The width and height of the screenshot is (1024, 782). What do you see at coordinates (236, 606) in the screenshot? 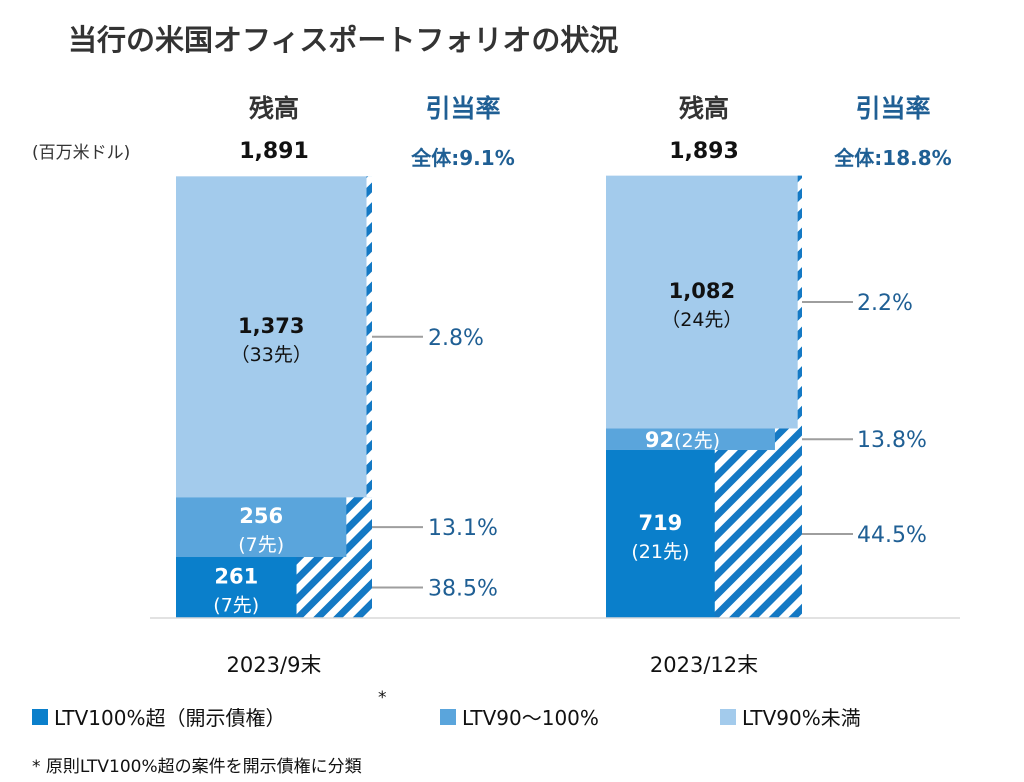
I see `bar-1-seg-1-count-label: (7先)` at bounding box center [236, 606].